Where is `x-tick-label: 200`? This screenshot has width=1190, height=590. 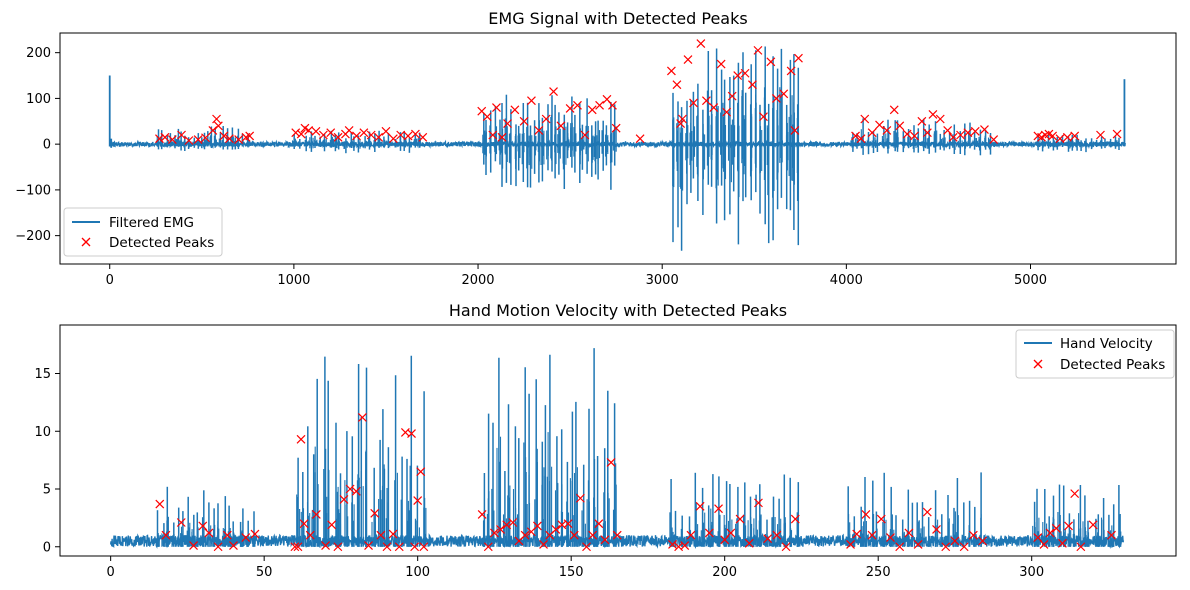
x-tick-label: 200 is located at coordinates (724, 572).